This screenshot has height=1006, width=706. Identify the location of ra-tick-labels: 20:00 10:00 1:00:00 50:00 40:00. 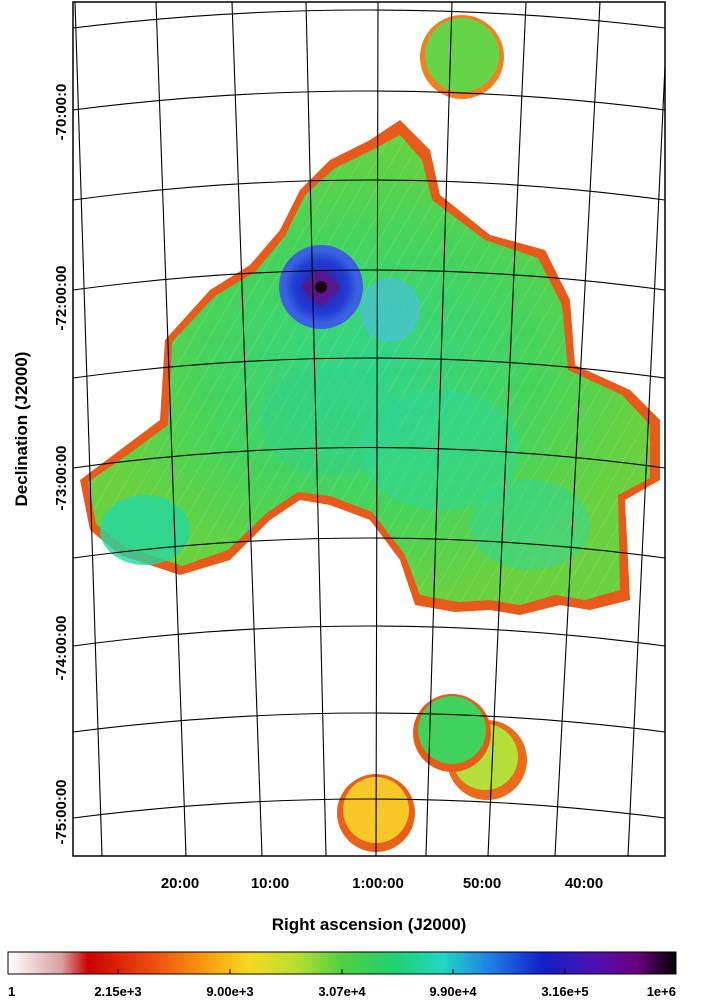
(382, 883).